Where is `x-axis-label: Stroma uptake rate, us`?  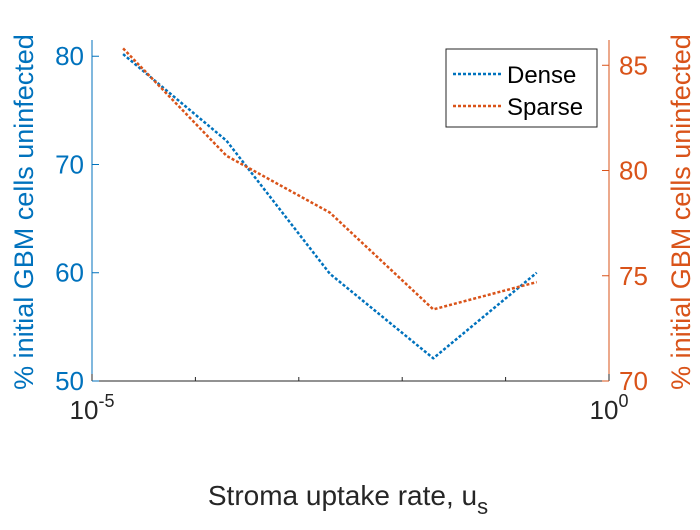
x-axis-label: Stroma uptake rate, us is located at coordinates (348, 499).